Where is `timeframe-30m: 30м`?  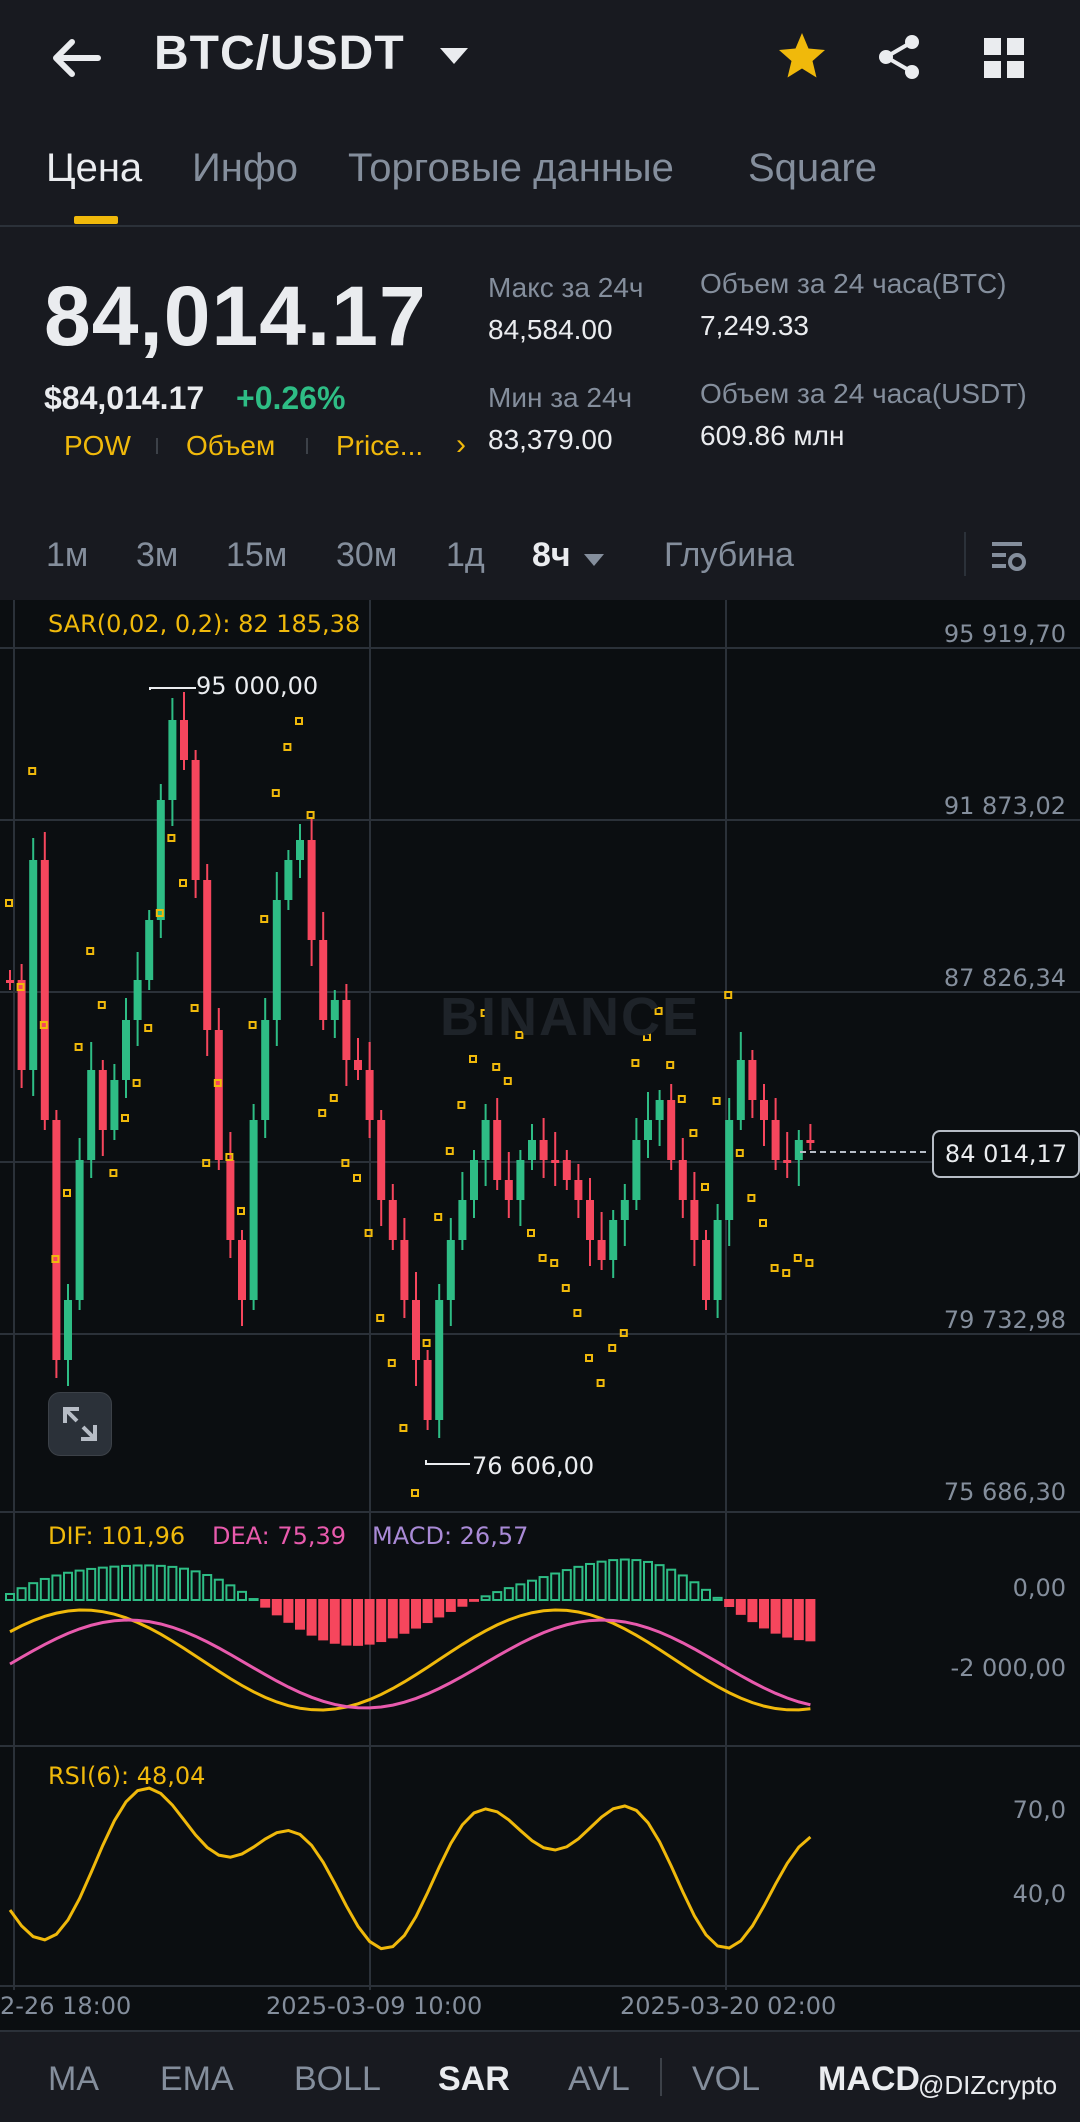
timeframe-30m: 30м is located at coordinates (367, 555).